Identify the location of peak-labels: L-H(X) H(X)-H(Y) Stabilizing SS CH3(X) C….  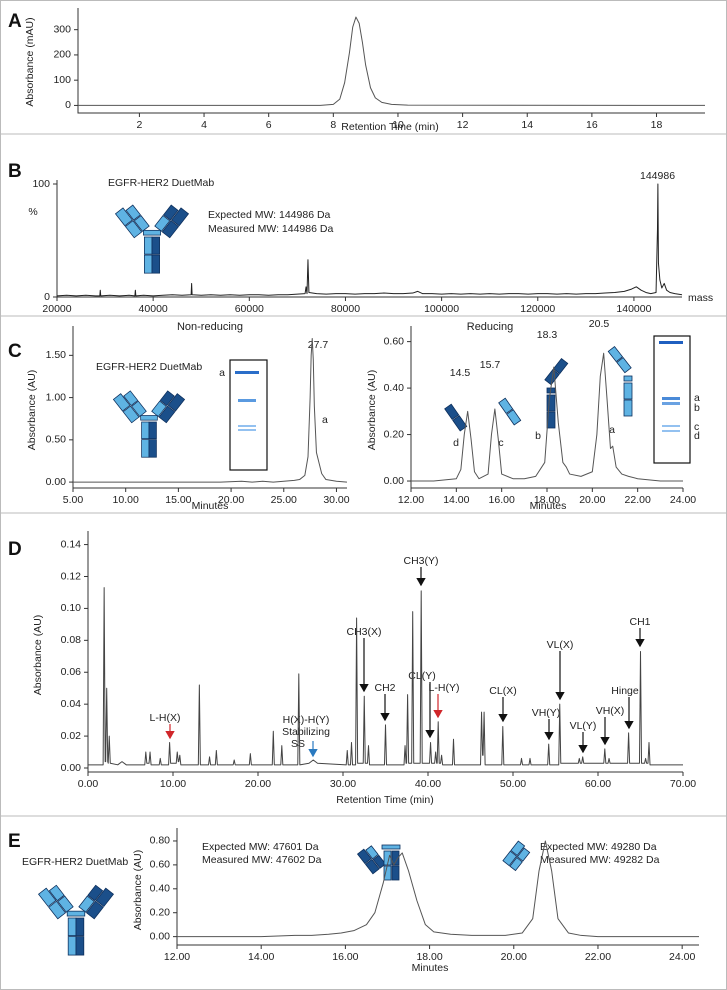
(400, 652).